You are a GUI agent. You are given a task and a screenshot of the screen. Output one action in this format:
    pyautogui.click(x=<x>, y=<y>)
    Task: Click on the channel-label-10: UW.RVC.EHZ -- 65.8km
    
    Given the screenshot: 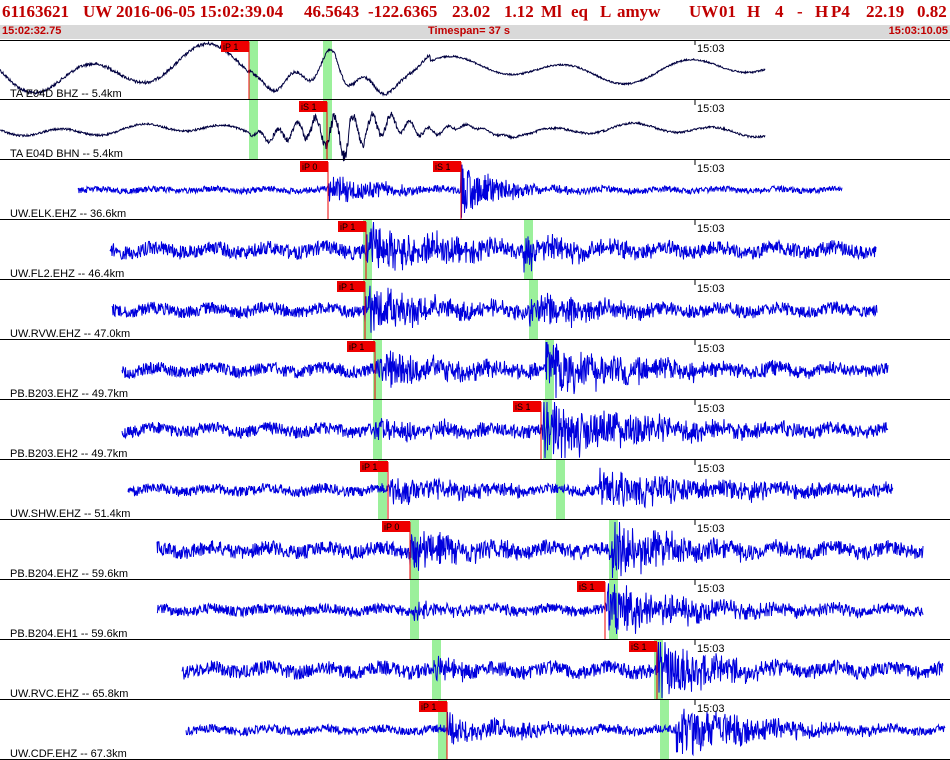 What is the action you would take?
    pyautogui.click(x=69, y=694)
    